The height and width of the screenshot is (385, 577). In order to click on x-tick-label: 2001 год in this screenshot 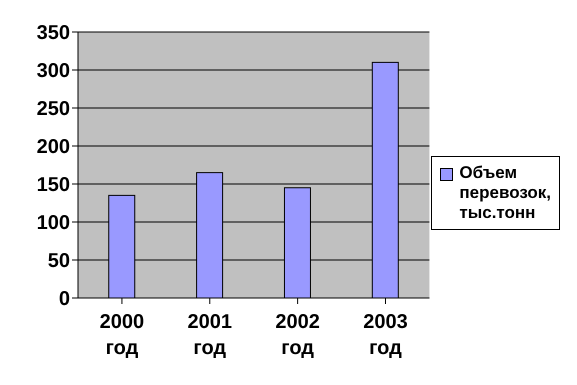, I will do `click(210, 335)`.